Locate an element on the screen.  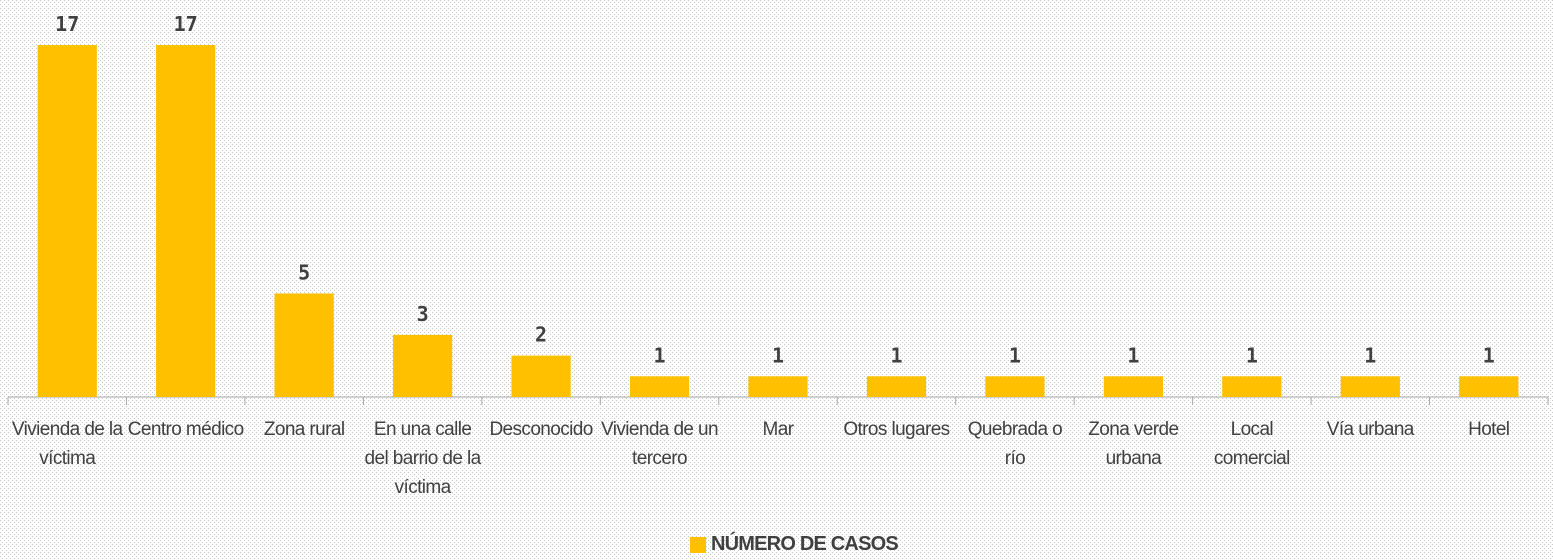
x-tick-label: Vivienda de la víctima is located at coordinates (67, 444).